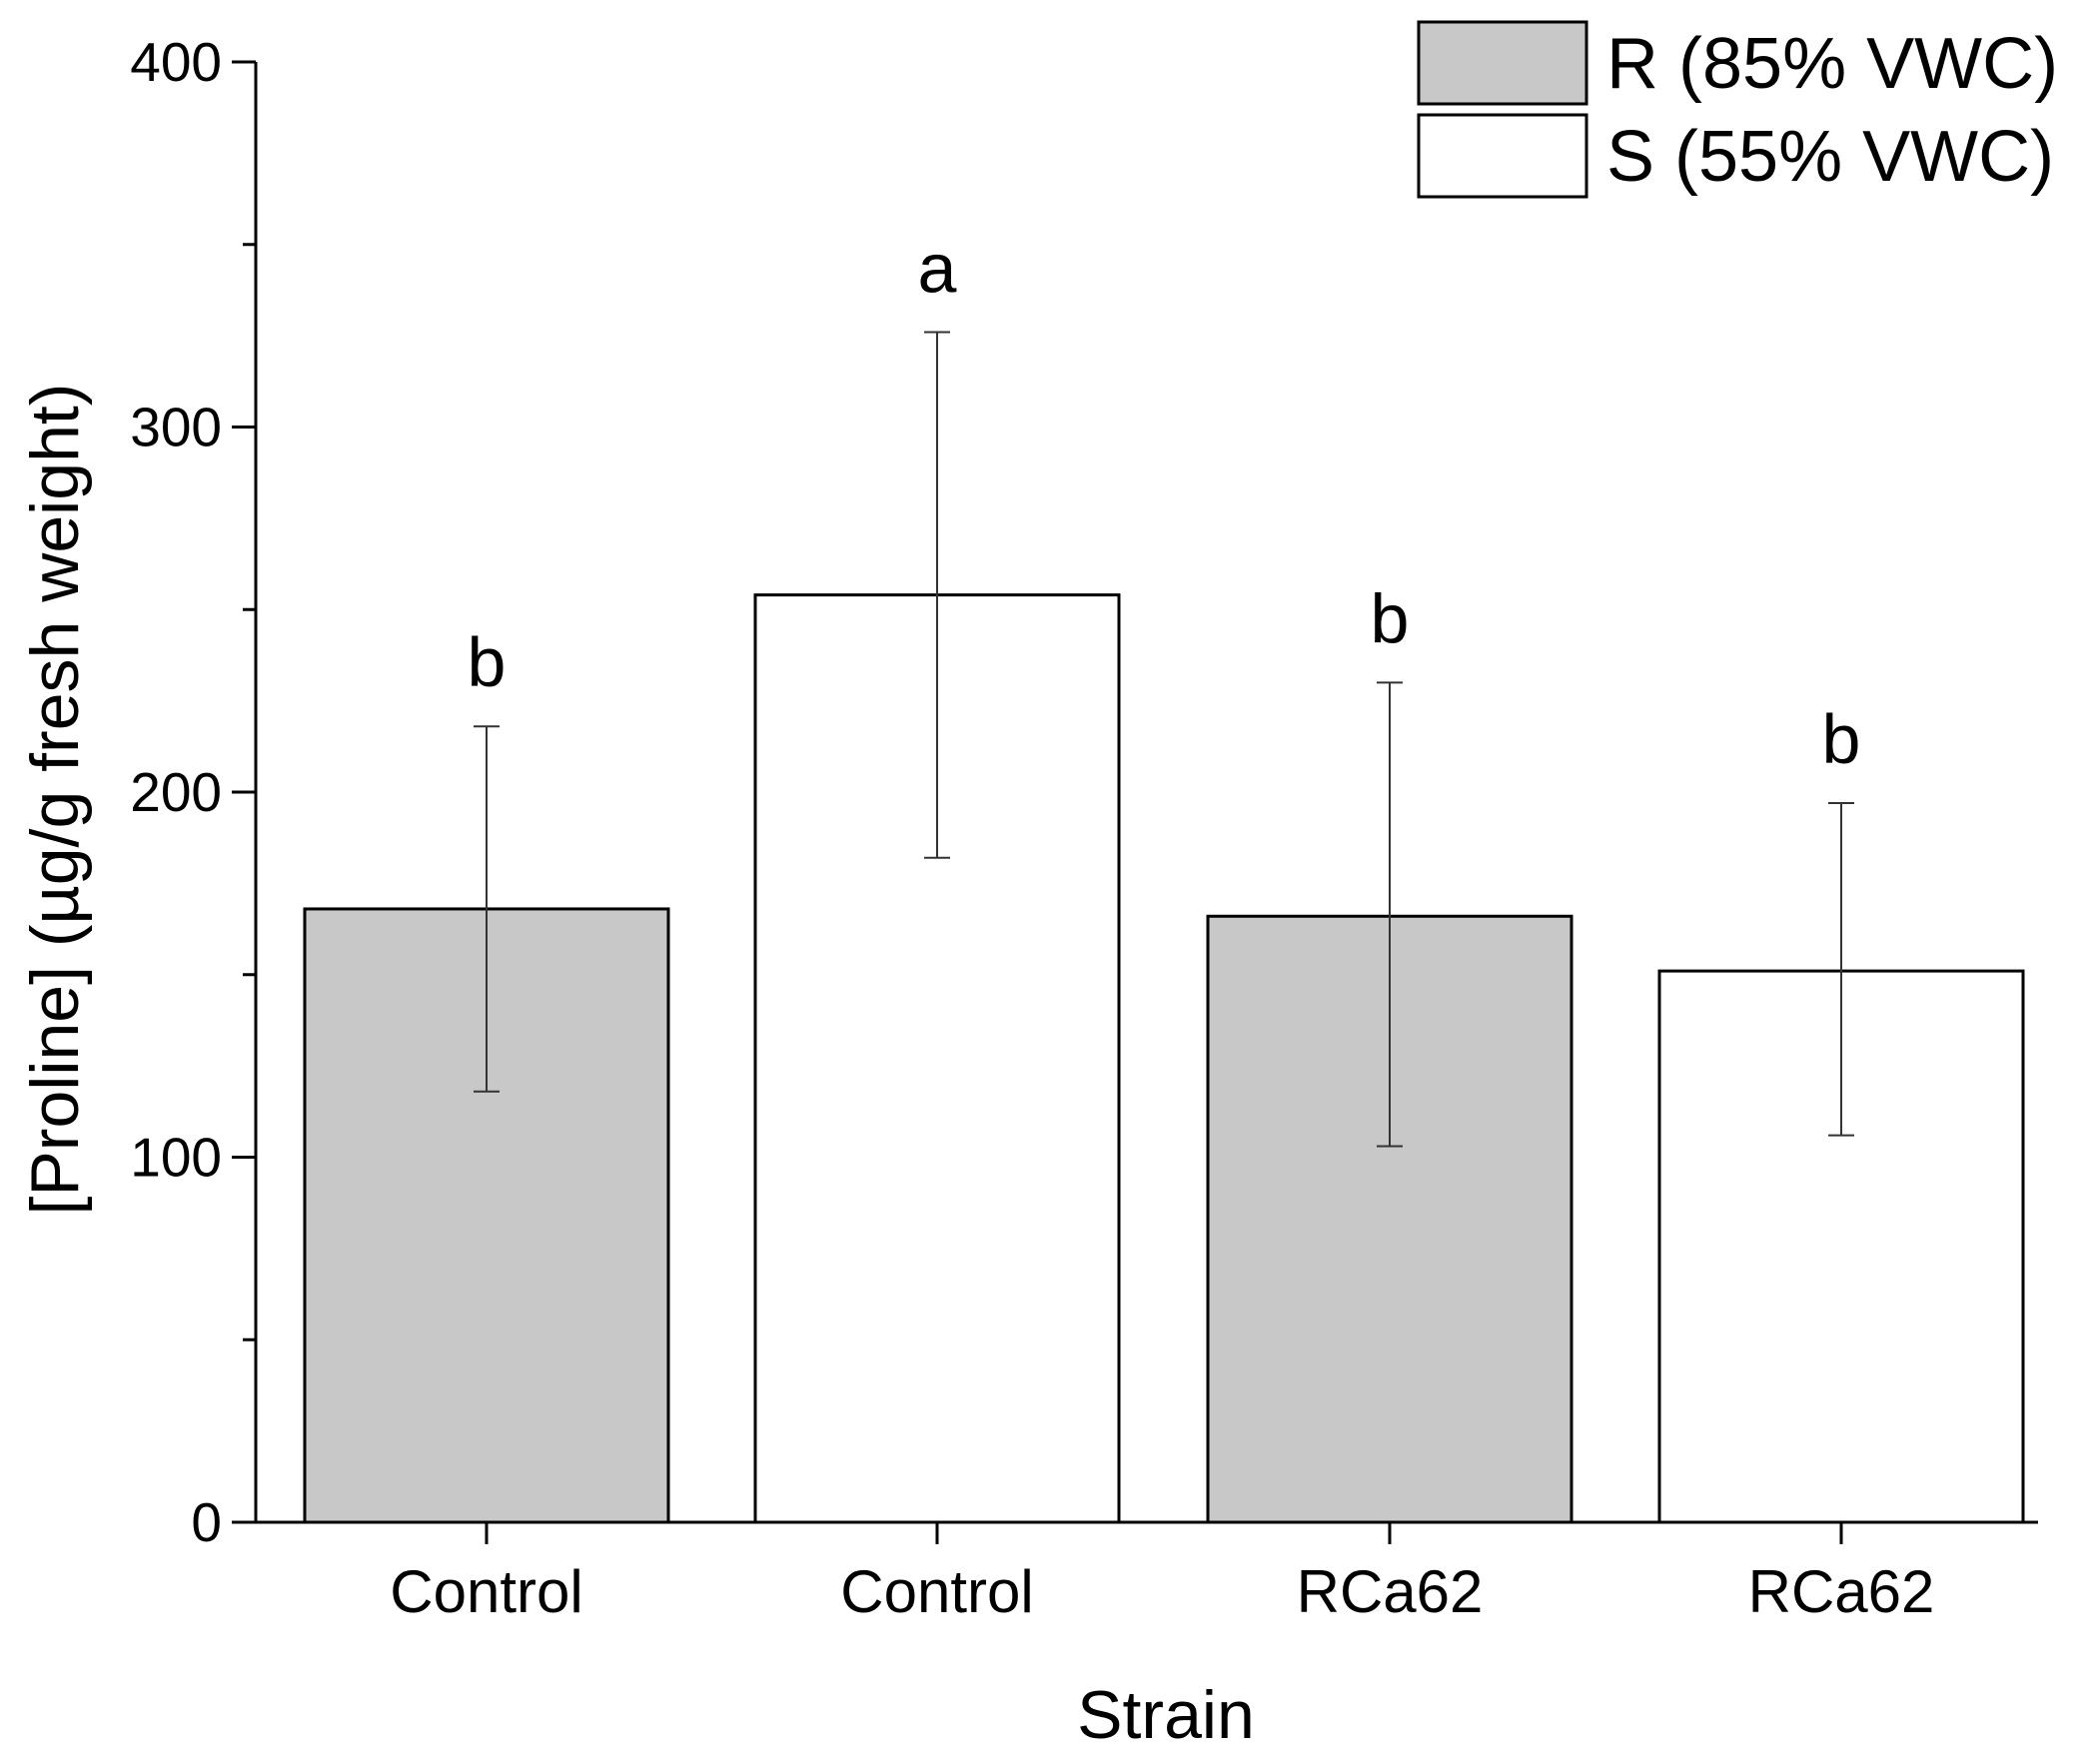 This screenshot has width=2100, height=1751. What do you see at coordinates (176, 62) in the screenshot?
I see `y-tick-label: 400` at bounding box center [176, 62].